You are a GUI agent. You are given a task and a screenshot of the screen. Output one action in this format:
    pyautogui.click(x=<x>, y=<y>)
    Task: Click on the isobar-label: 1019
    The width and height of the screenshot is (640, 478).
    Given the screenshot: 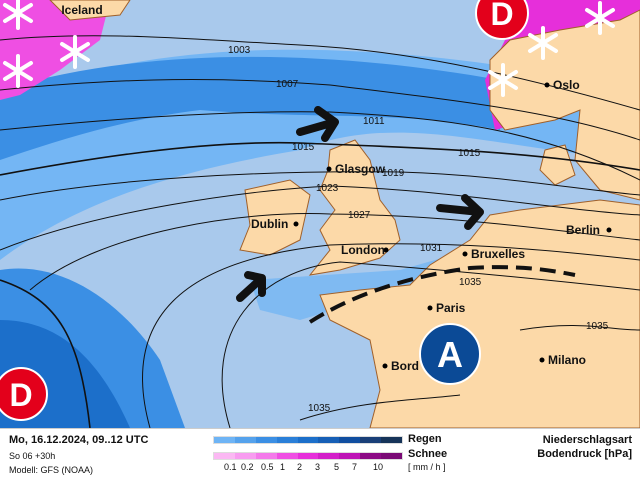 What is the action you would take?
    pyautogui.click(x=393, y=173)
    